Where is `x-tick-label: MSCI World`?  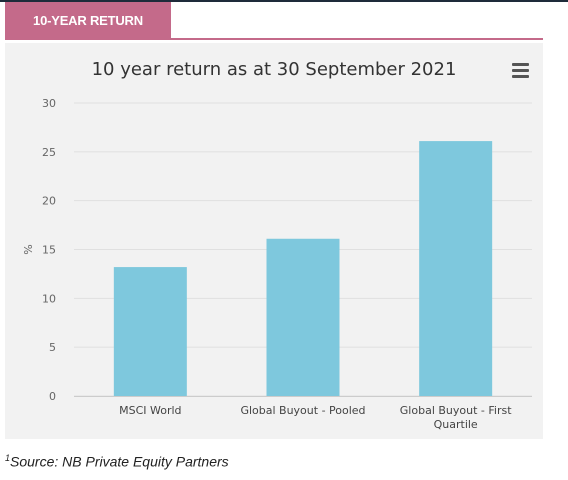
x-tick-label: MSCI World is located at coordinates (150, 410).